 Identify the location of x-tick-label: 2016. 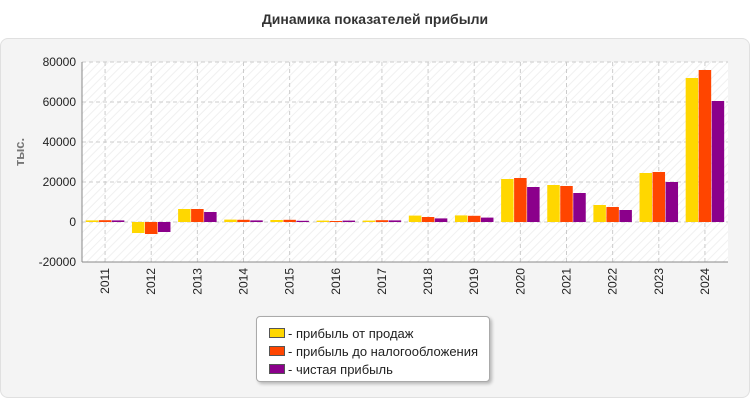
(336, 281).